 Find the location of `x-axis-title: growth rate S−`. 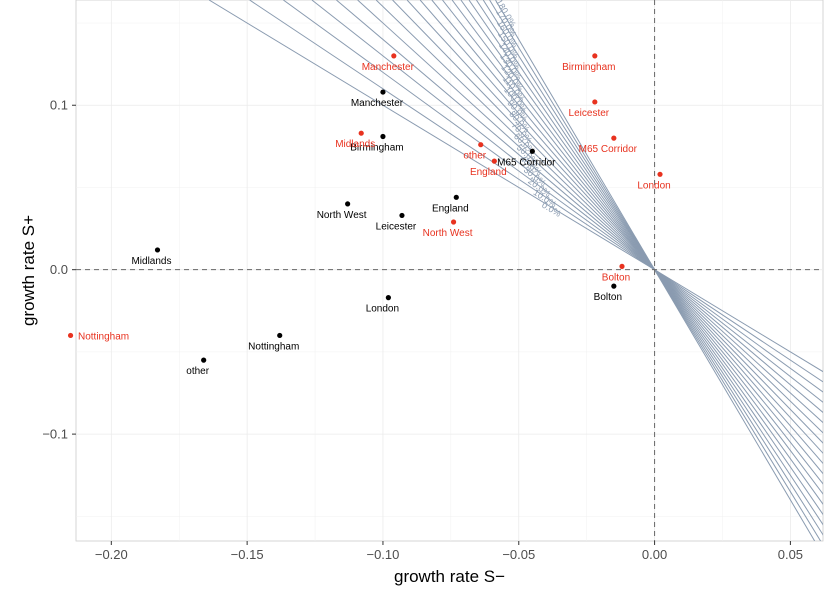

x-axis-title: growth rate S− is located at coordinates (449, 576).